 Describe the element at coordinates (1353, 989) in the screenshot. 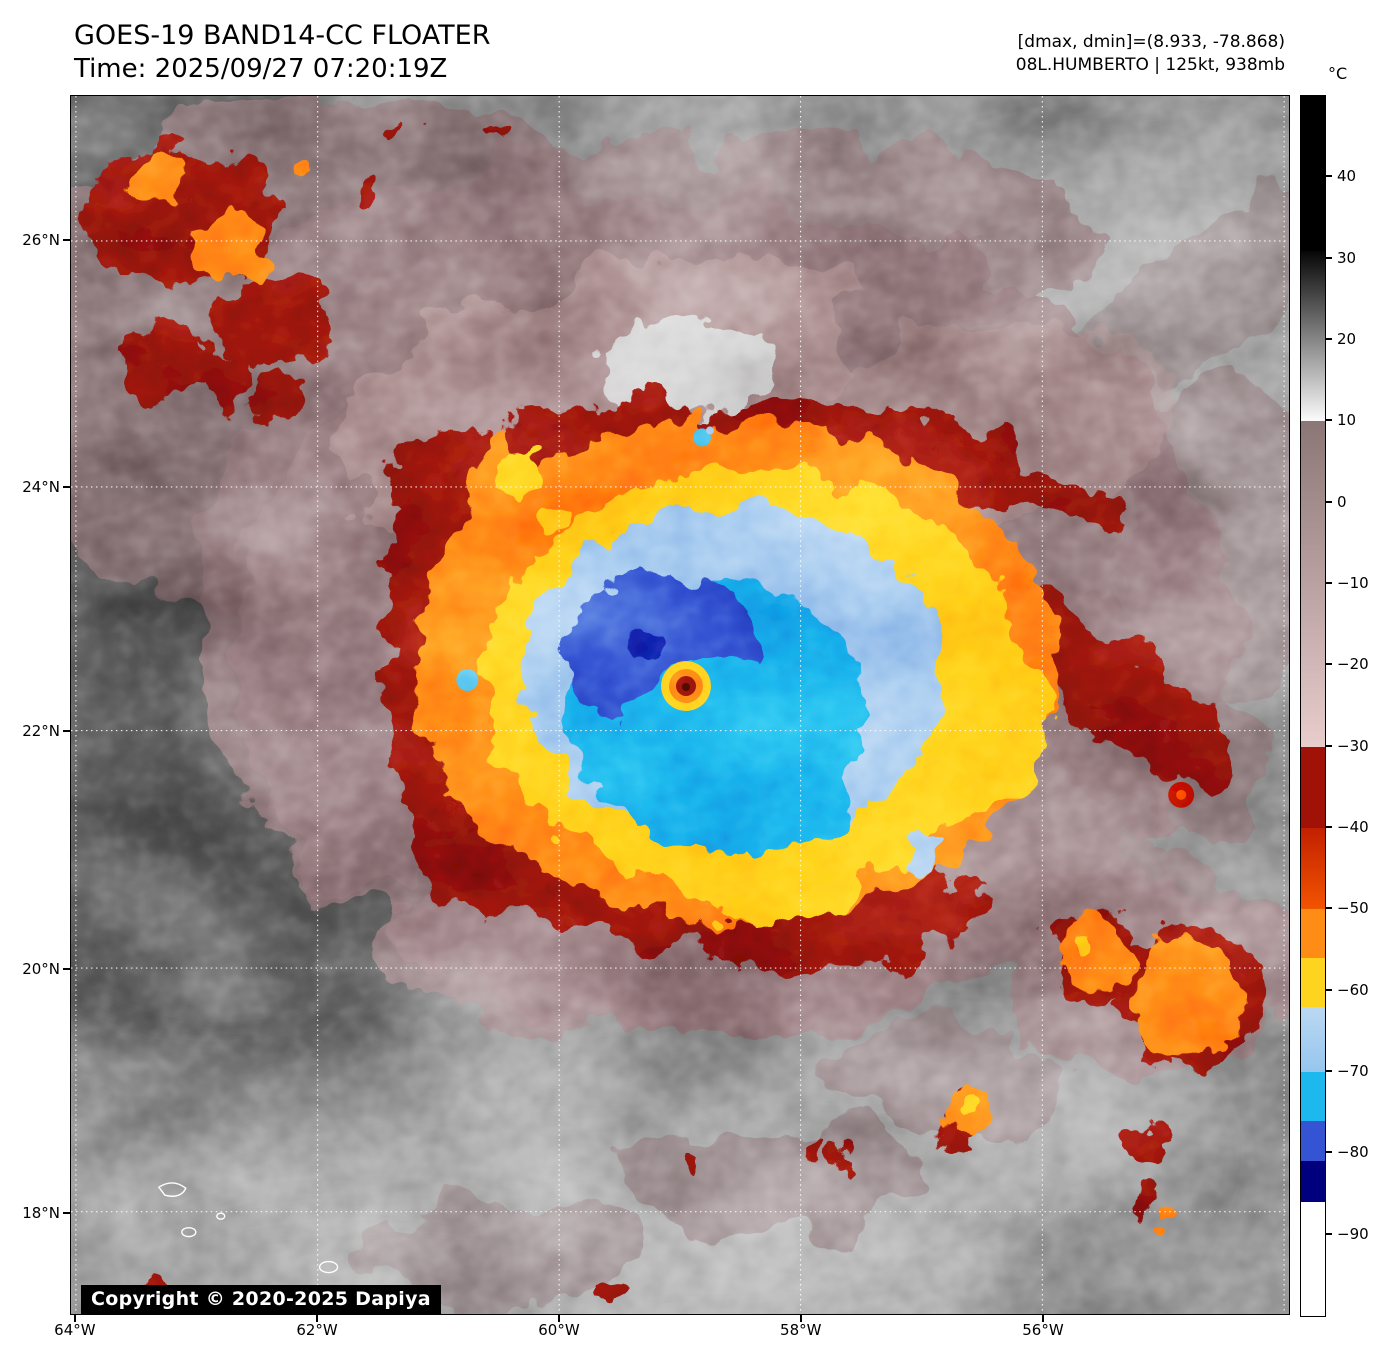

I see `colorbar-tick-label: −60` at that location.